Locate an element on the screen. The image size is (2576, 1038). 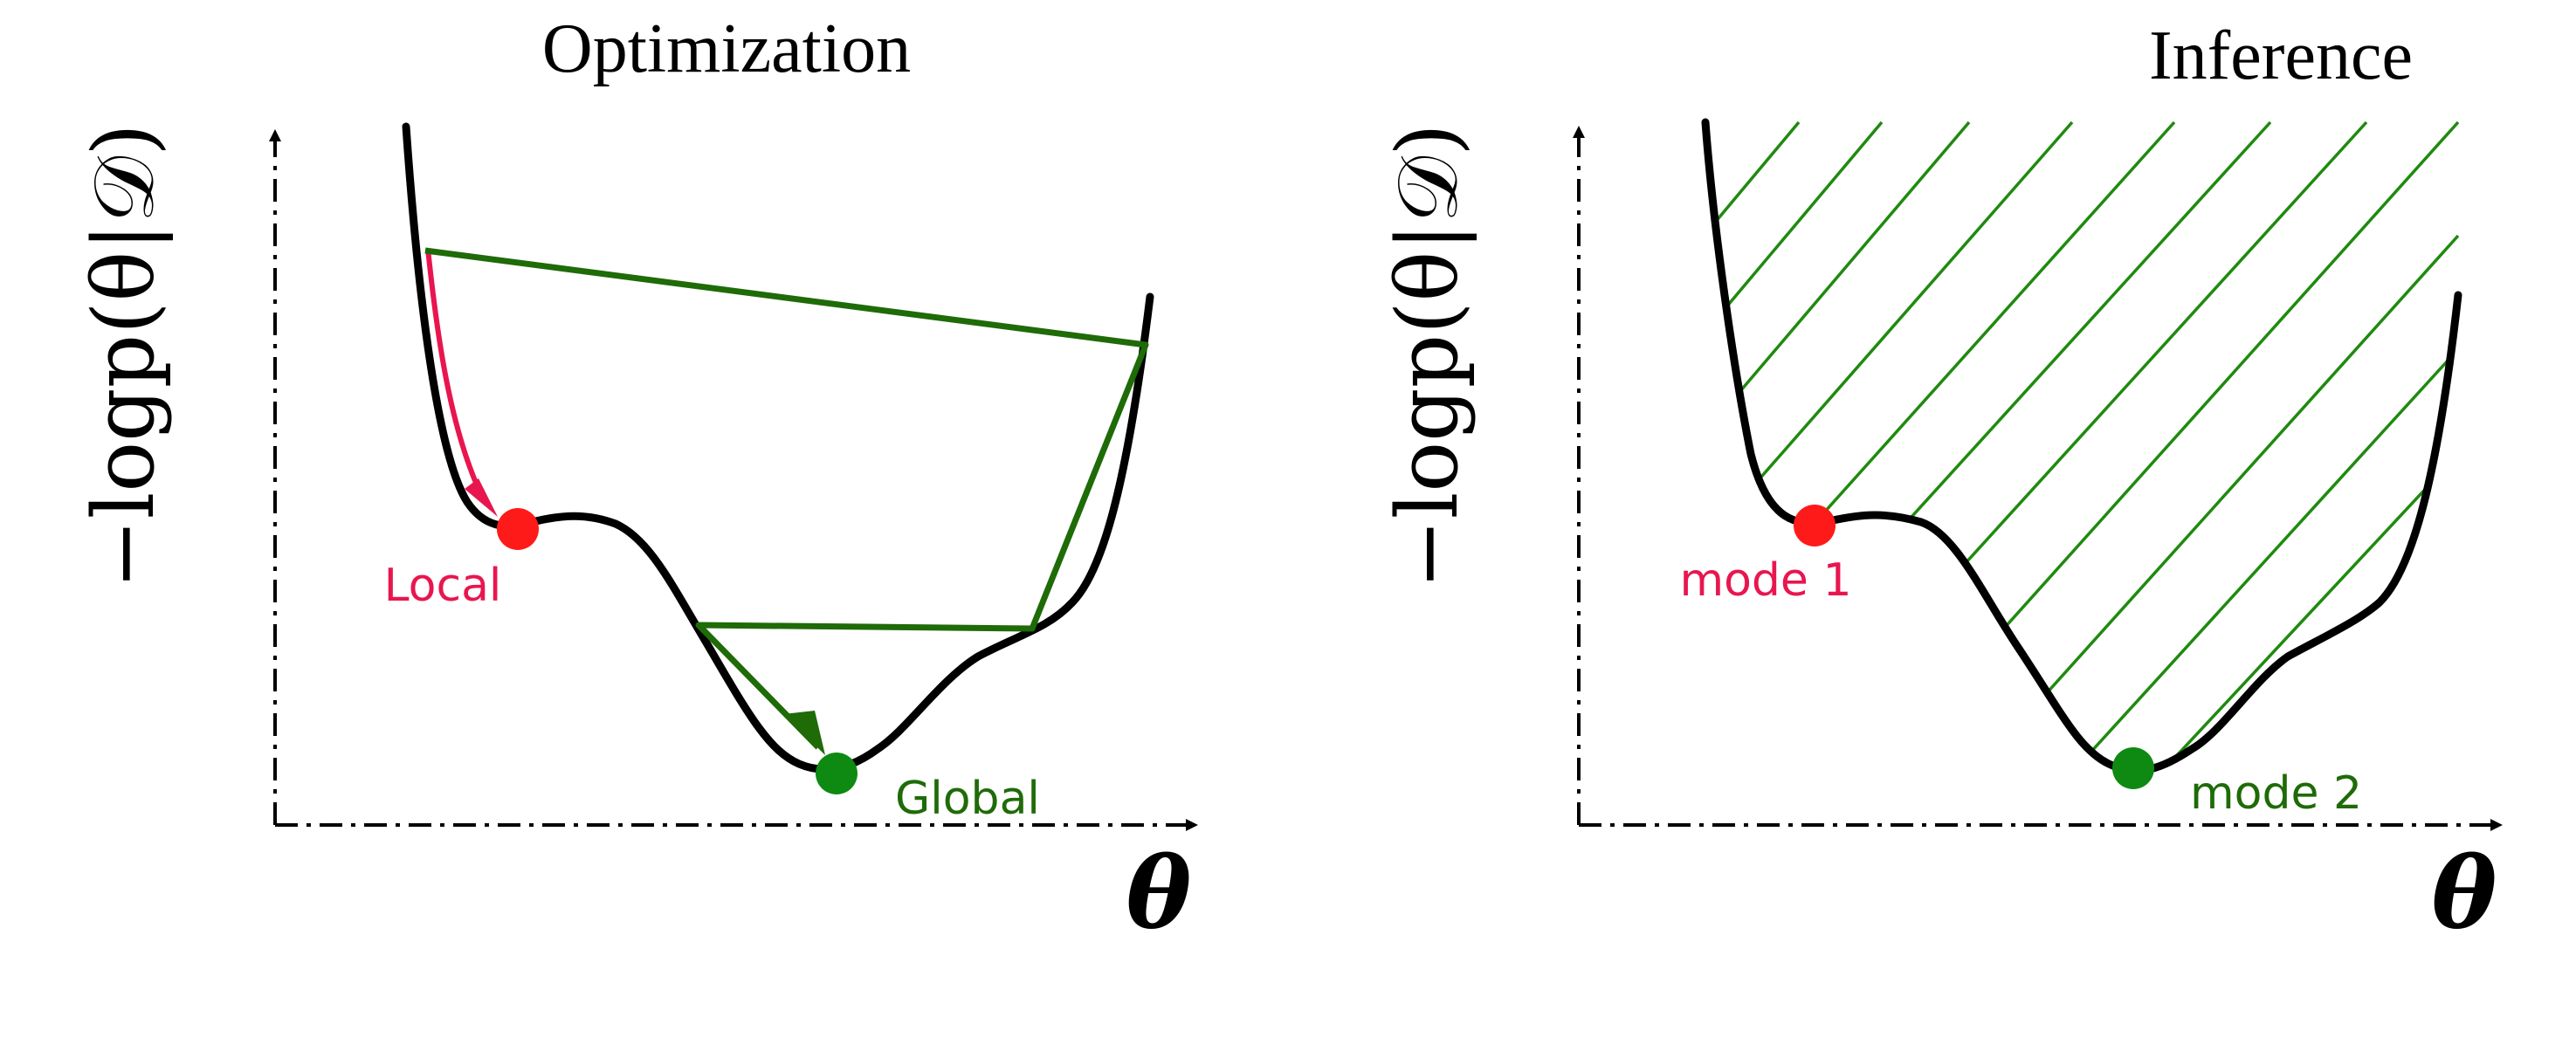
mode1-marker is located at coordinates (1815, 525).